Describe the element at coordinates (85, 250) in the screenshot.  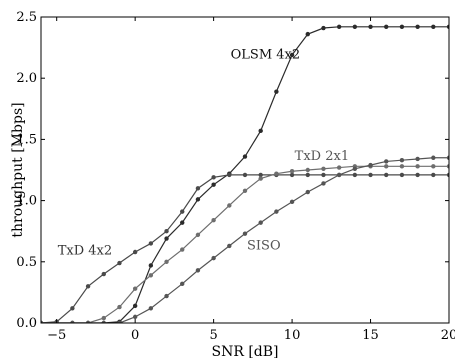
I see `series-label: TxD 4x2` at that location.